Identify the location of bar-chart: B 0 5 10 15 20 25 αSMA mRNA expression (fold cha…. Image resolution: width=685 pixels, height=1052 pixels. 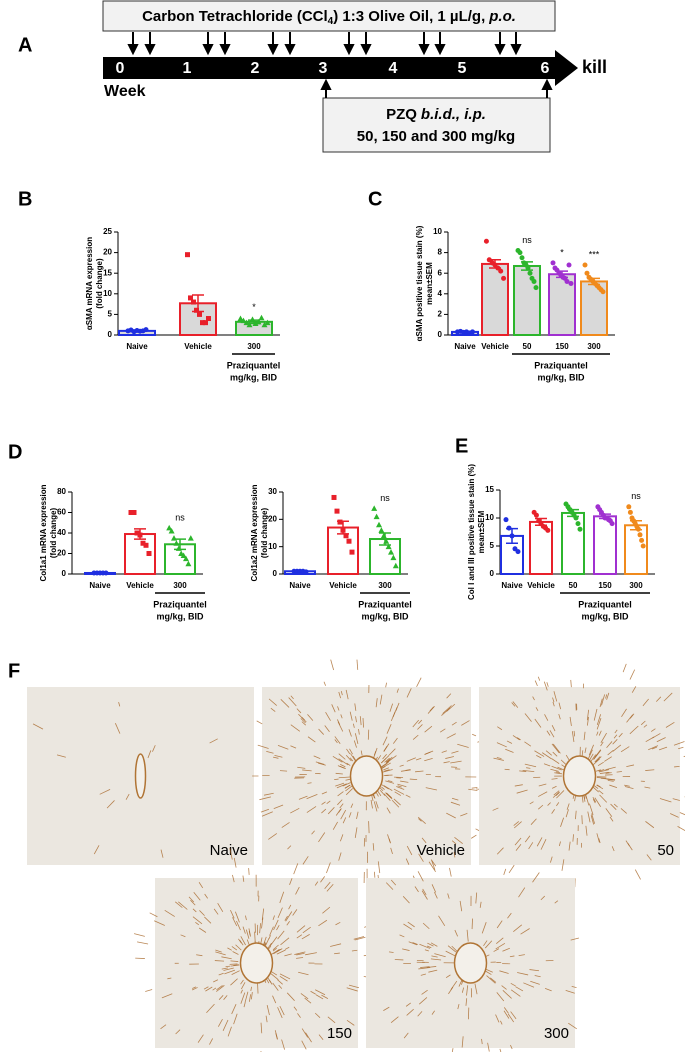
(149, 285).